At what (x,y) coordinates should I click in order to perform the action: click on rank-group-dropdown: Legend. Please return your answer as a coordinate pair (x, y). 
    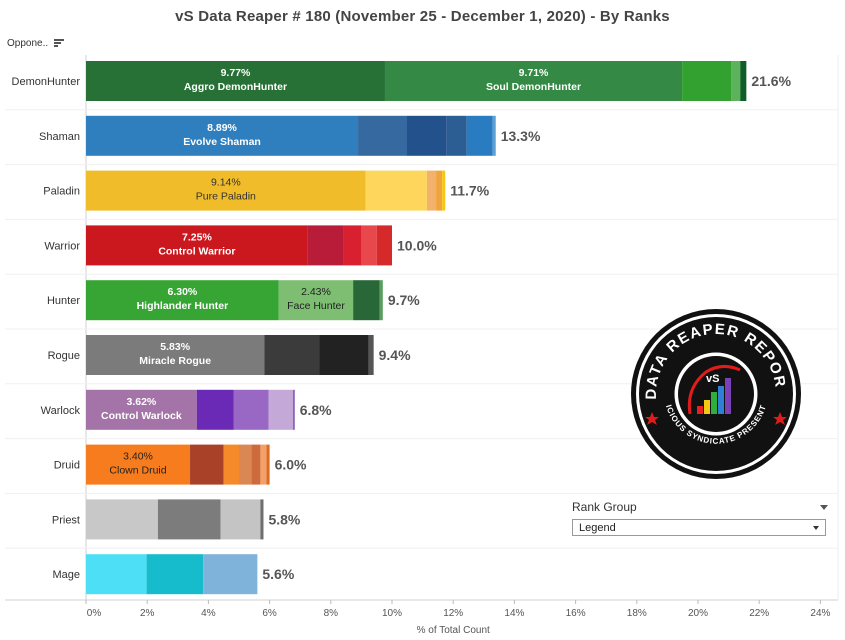
    Looking at the image, I should click on (699, 527).